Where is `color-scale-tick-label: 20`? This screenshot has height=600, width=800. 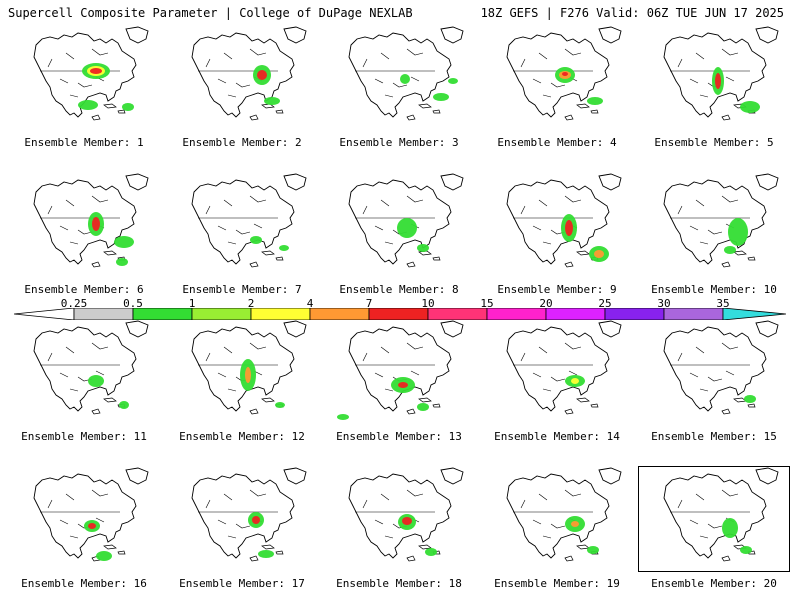 color-scale-tick-label: 20 is located at coordinates (546, 303).